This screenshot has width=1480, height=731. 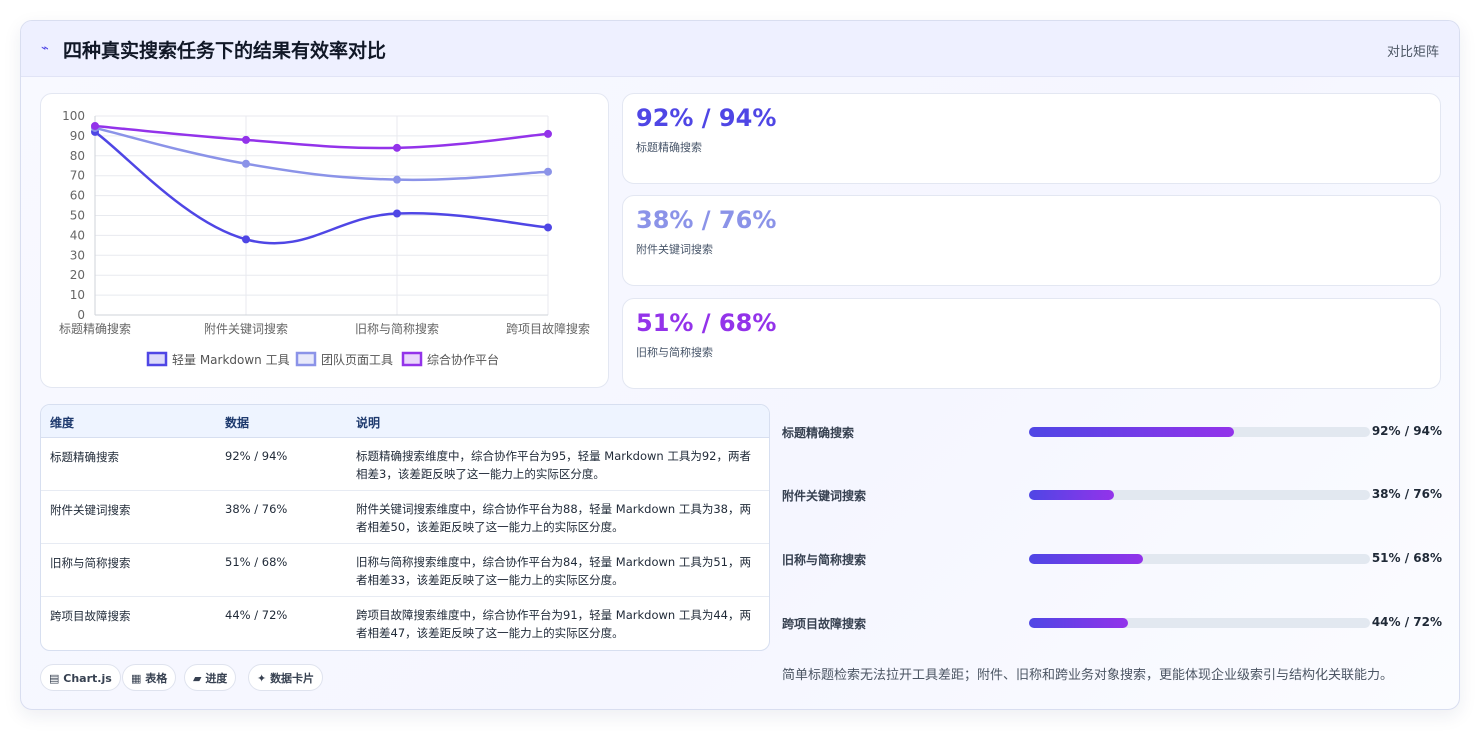 I want to click on stat-value: 92% / 94%, so click(x=706, y=118).